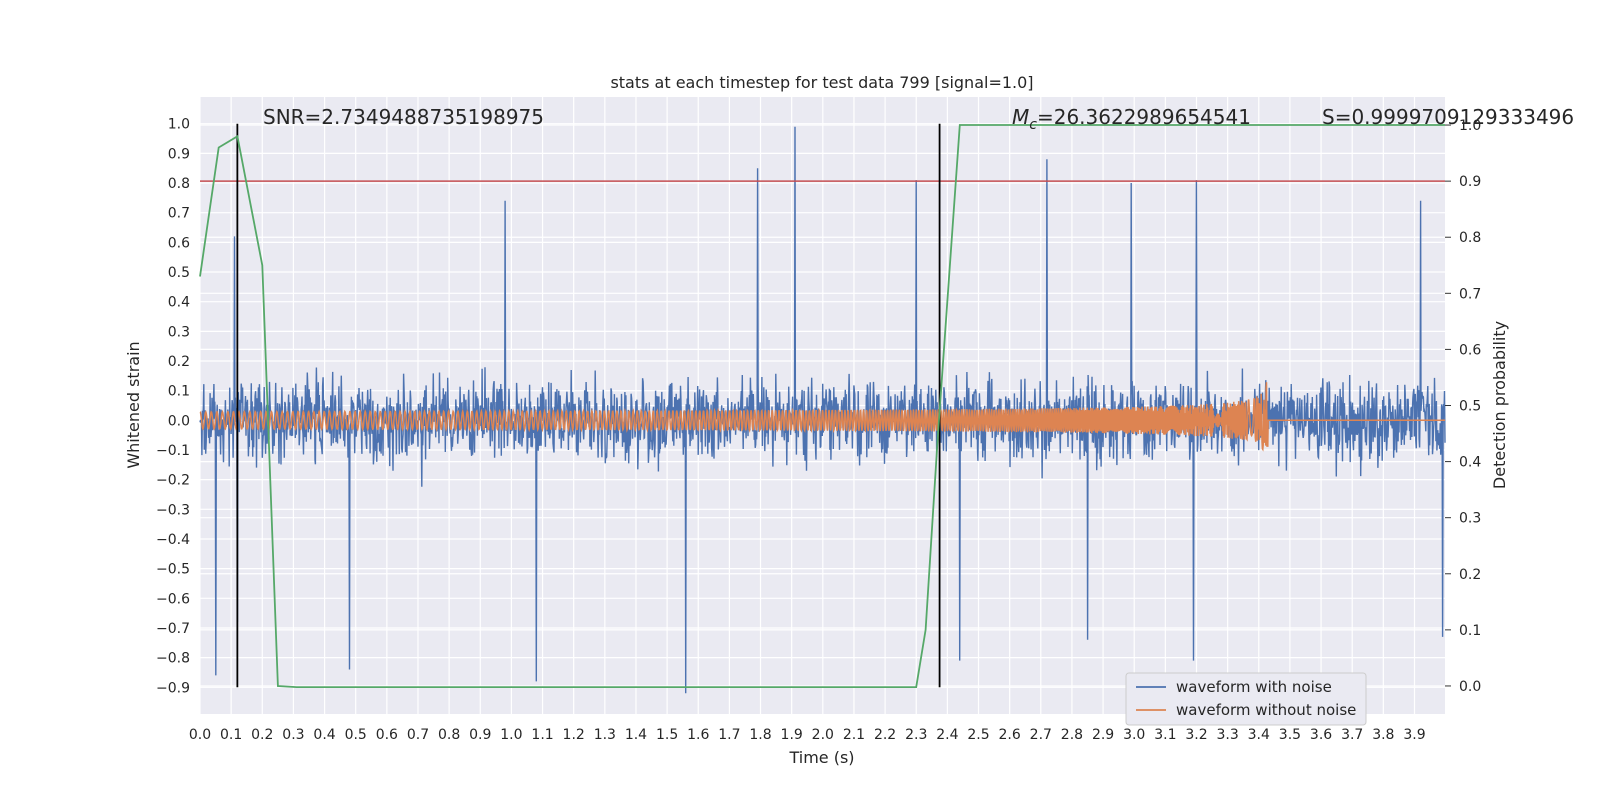 Image resolution: width=1600 pixels, height=800 pixels. I want to click on y-tick-label: 0.8, so click(179, 184).